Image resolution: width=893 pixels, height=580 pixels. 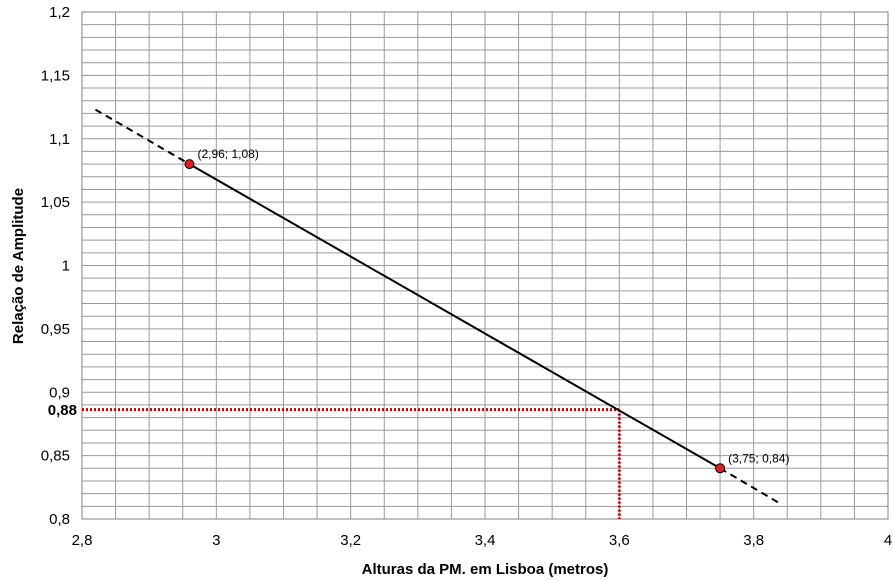 What do you see at coordinates (59, 139) in the screenshot?
I see `y-tick-label: 1,1` at bounding box center [59, 139].